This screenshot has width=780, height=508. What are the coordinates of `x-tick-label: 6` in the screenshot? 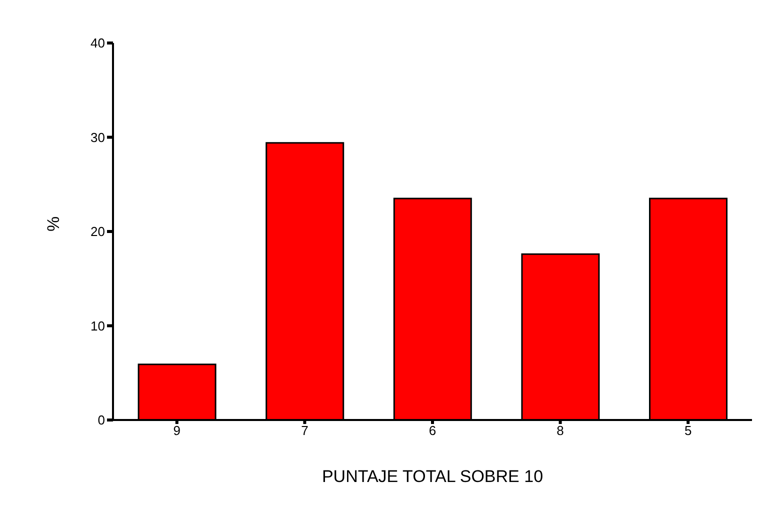 It's located at (432, 430).